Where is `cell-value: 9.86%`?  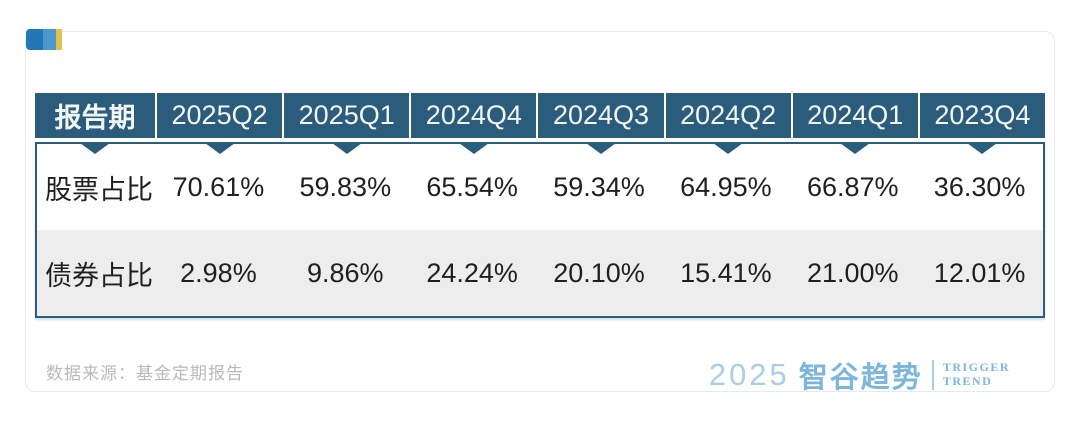 cell-value: 9.86% is located at coordinates (345, 272).